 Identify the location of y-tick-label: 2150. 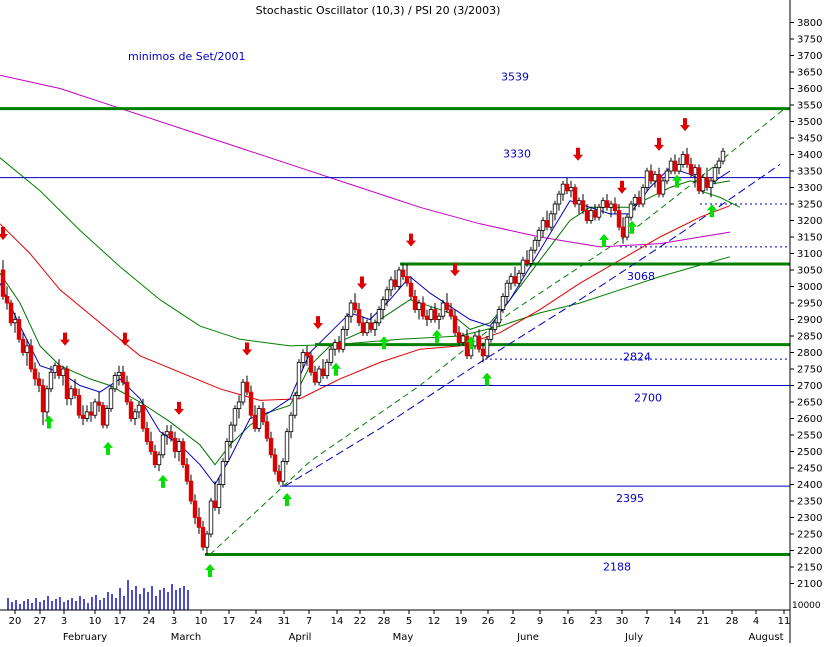
(809, 568).